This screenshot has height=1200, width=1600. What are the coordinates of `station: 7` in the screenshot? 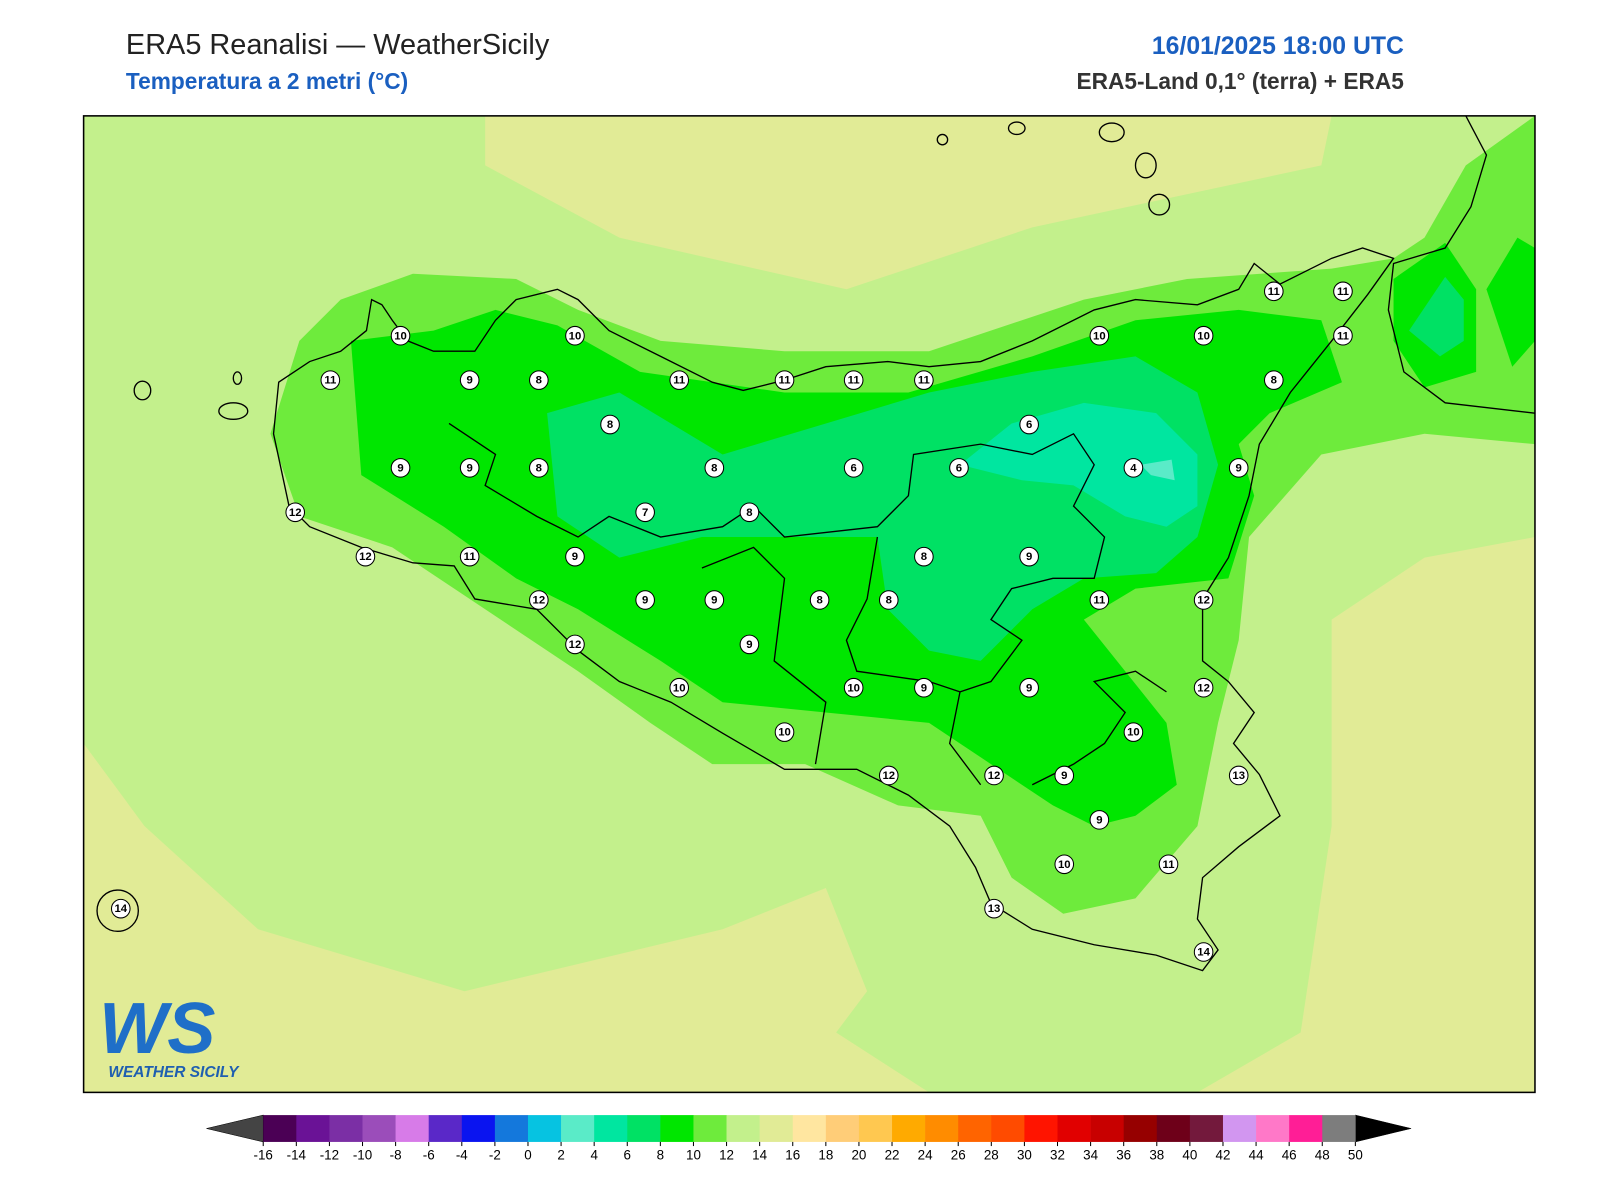 It's located at (645, 512).